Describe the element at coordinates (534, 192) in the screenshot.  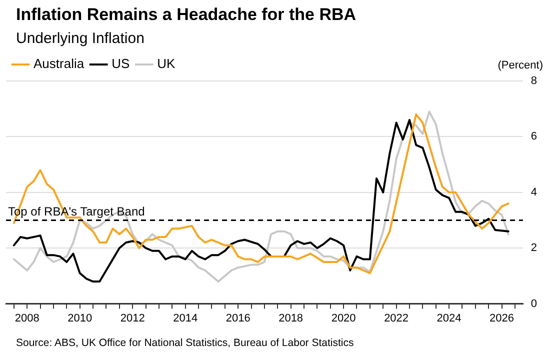
I see `y-tick-label: 4` at that location.